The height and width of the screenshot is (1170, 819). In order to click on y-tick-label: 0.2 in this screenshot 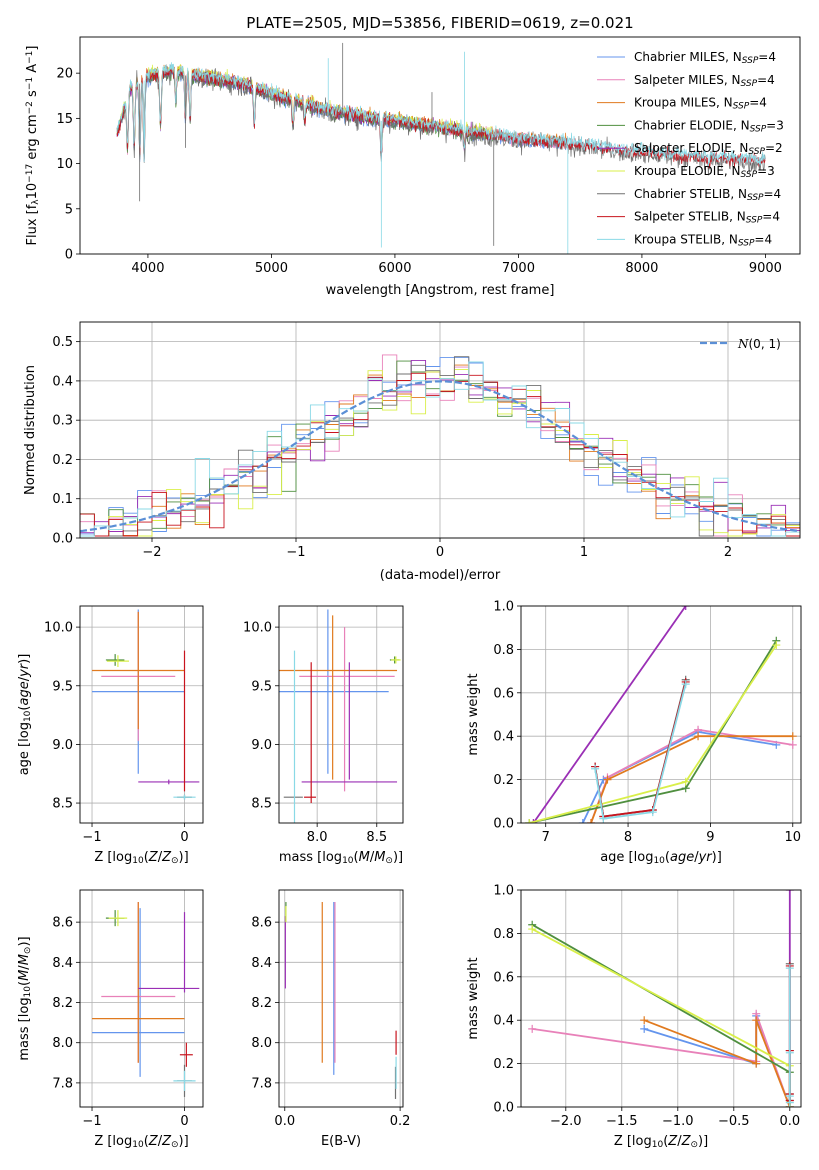, I will do `click(62, 460)`.